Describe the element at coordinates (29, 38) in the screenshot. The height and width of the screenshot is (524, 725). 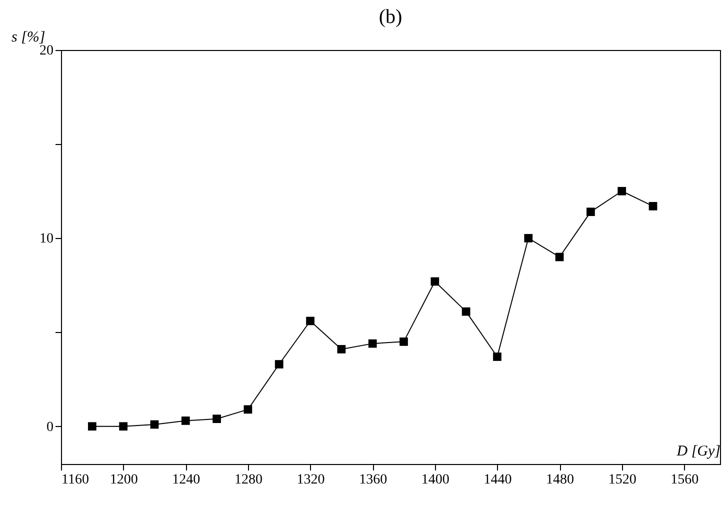
I see `y-axis-title: s [%]` at that location.